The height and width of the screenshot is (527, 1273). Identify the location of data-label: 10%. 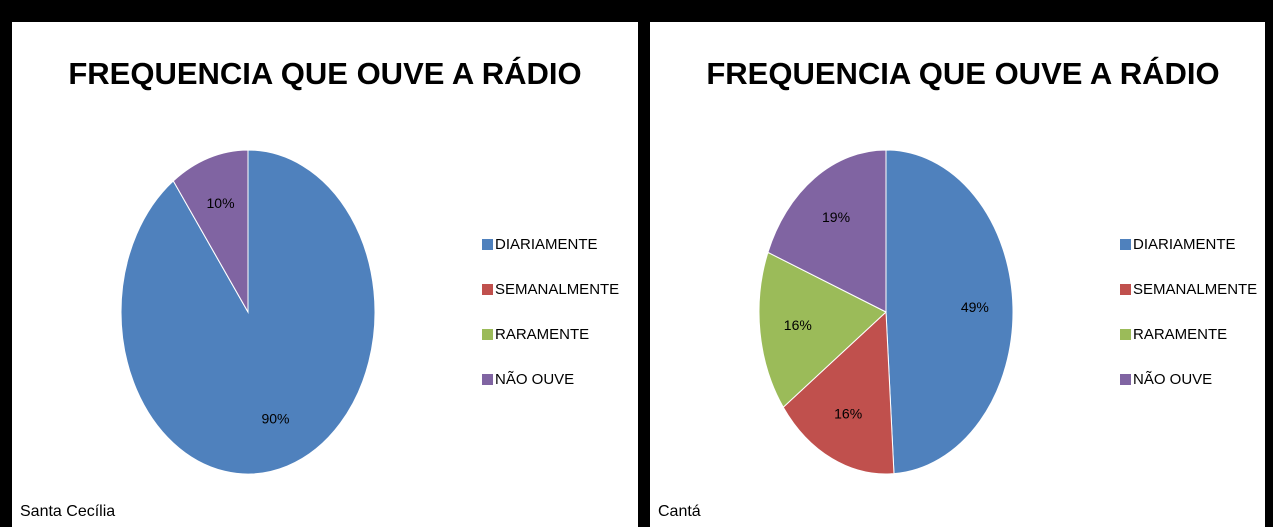
(221, 203).